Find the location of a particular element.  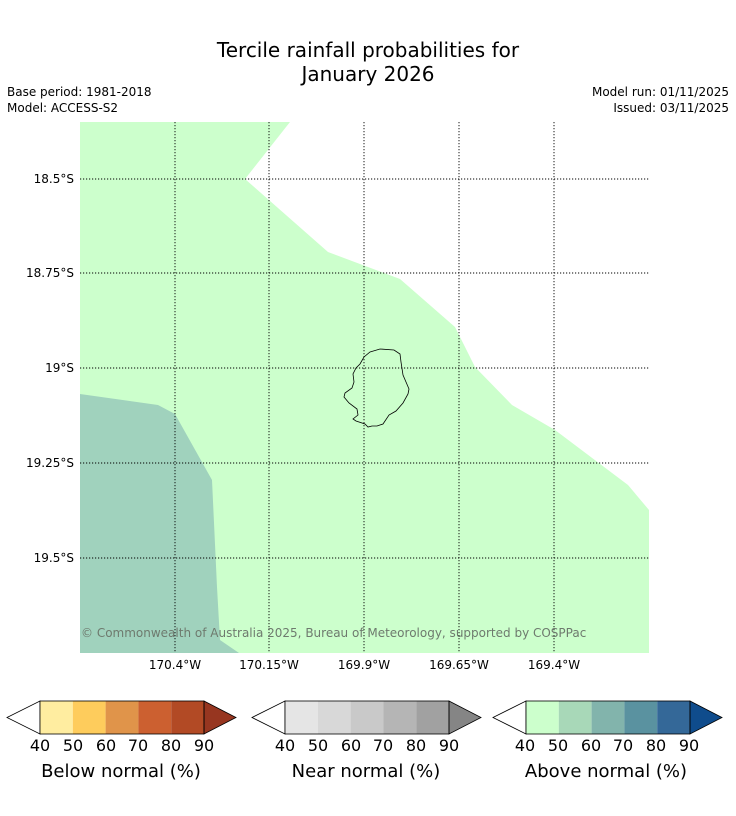

island-outline is located at coordinates (376, 388).